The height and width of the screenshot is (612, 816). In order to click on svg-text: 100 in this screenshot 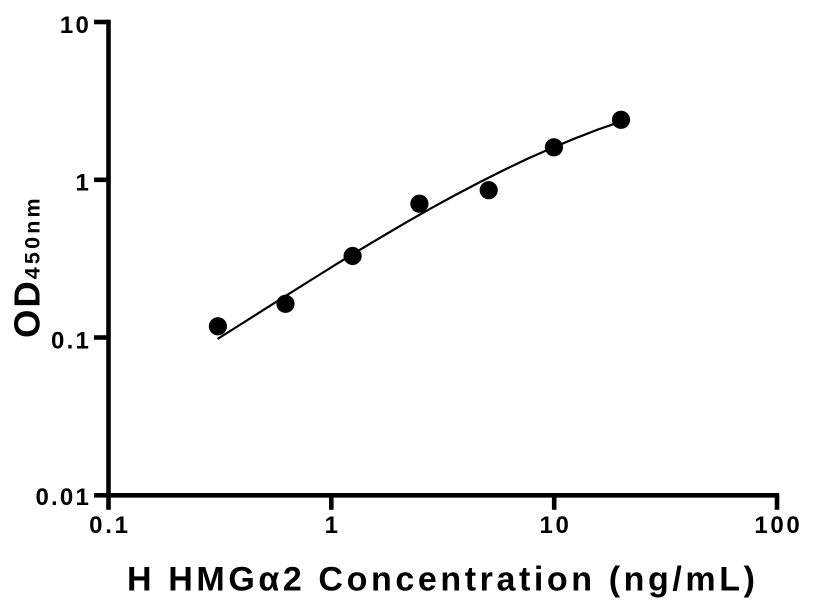, I will do `click(778, 525)`.